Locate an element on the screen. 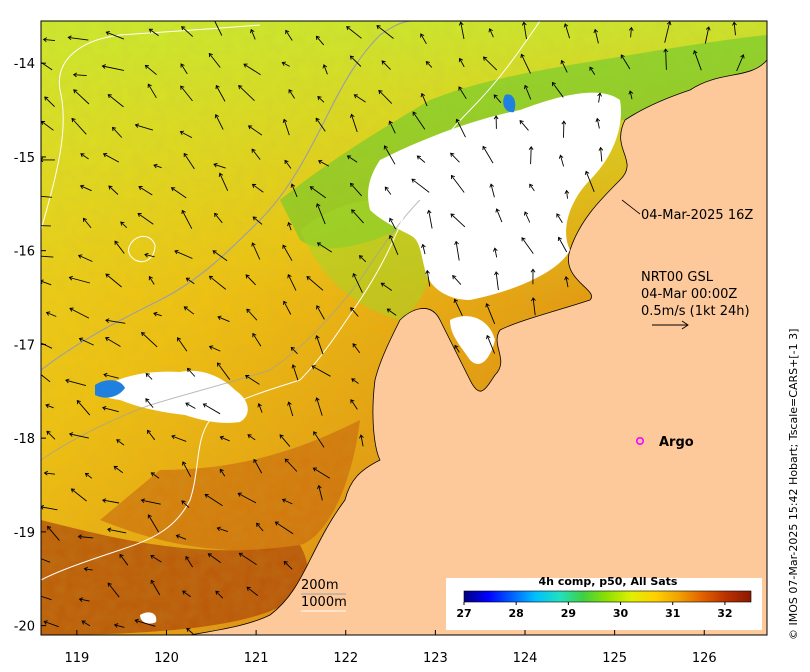  time-label: 04-Mar-2025 16Z is located at coordinates (697, 215).